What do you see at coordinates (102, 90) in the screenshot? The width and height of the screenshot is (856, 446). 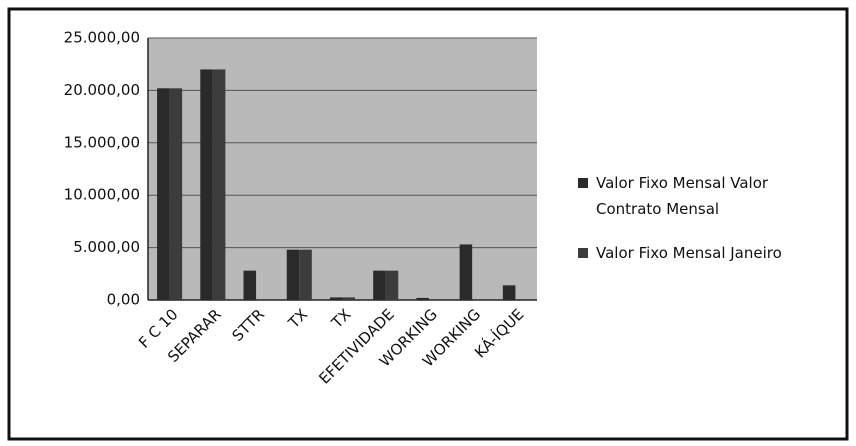 I see `y-tick-label: 20.000,00` at bounding box center [102, 90].